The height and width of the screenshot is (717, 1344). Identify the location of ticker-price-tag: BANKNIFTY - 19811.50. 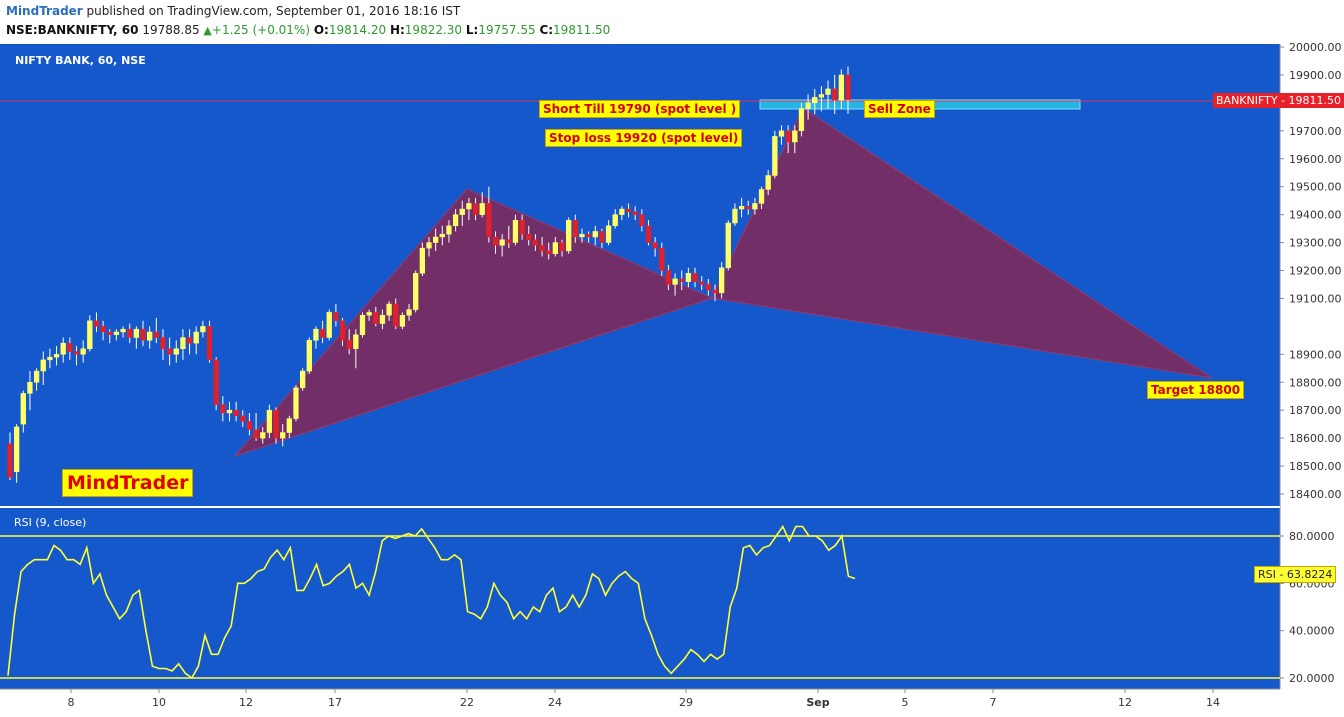
(1278, 100).